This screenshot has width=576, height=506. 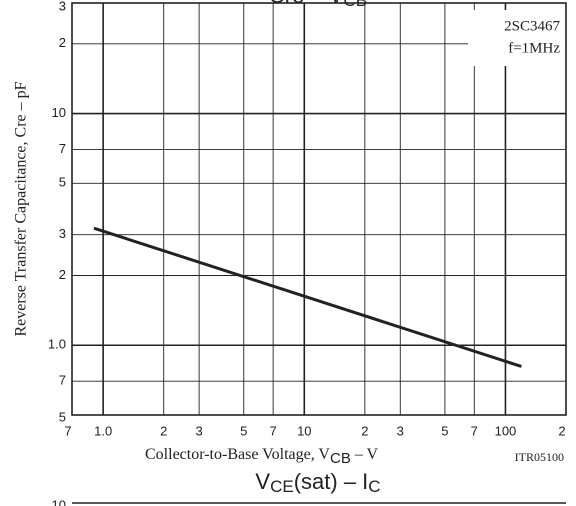 What do you see at coordinates (532, 26) in the screenshot?
I see `annotation: 2SC3467` at bounding box center [532, 26].